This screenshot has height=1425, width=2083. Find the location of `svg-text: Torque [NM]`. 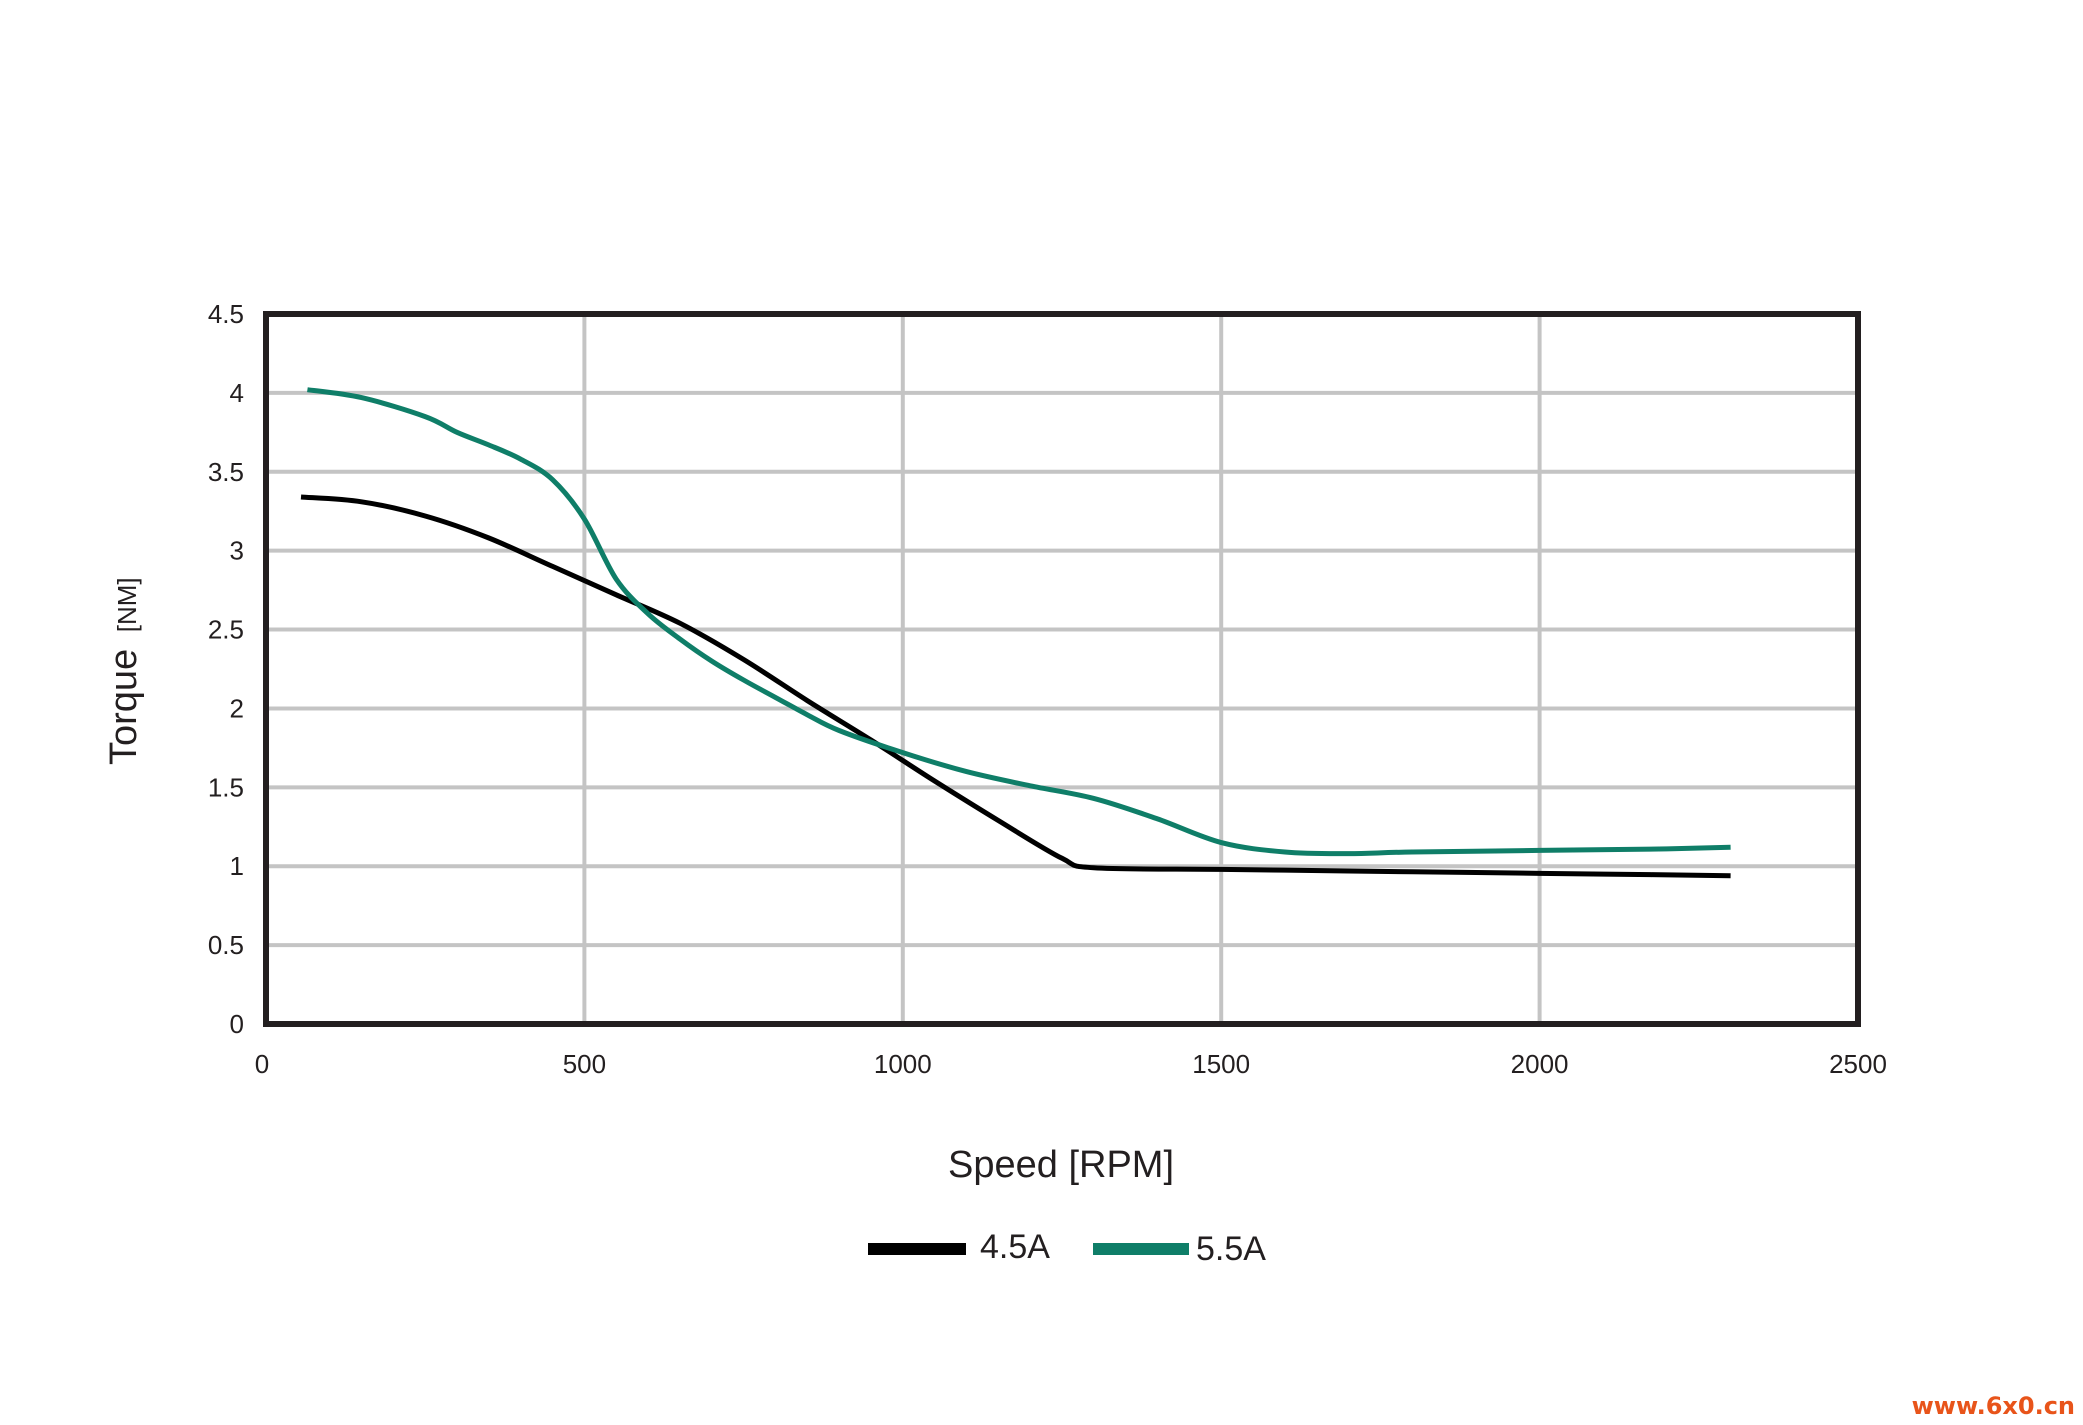

svg-text: Torque [NM] is located at coordinates (124, 671).